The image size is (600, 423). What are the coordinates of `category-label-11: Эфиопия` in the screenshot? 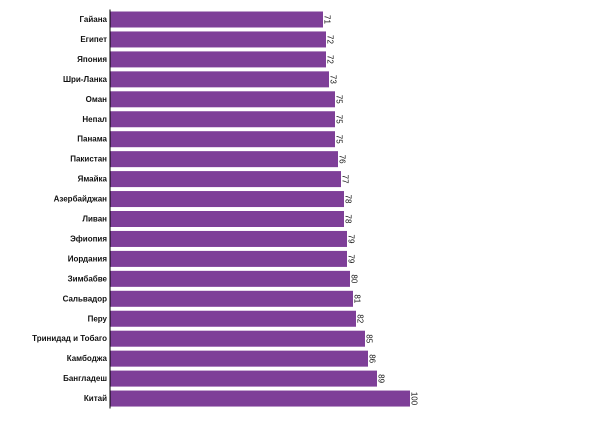 It's located at (88, 238).